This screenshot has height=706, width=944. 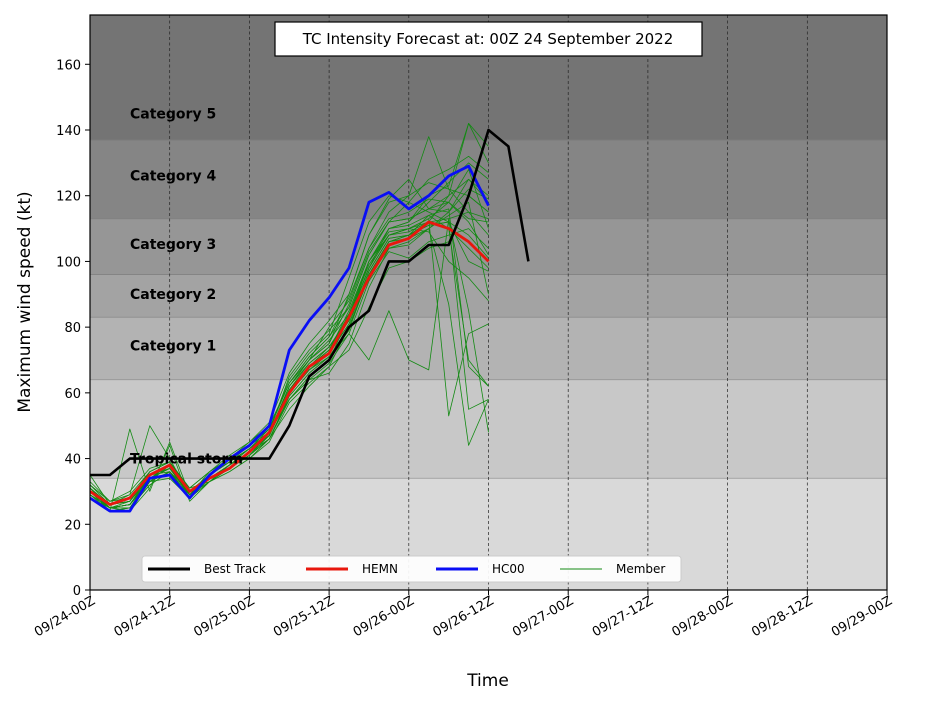 I want to click on y-tick-label: 160, so click(x=68, y=65).